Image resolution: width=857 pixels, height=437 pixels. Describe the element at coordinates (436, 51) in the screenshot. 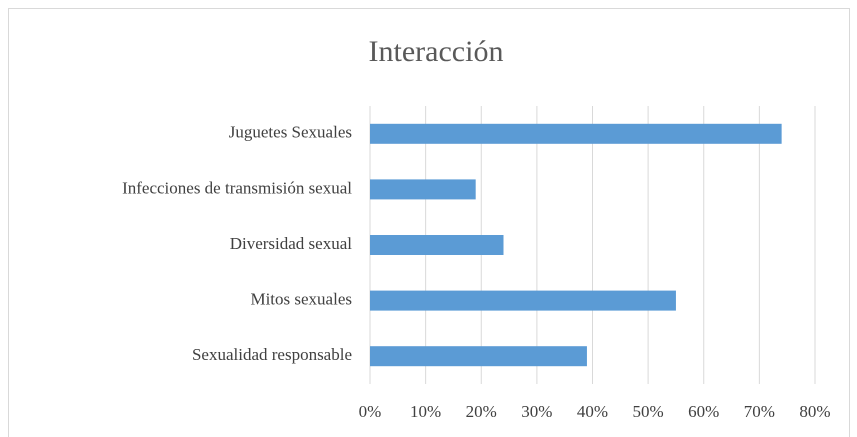

I see `chart-title: Interacción` at that location.